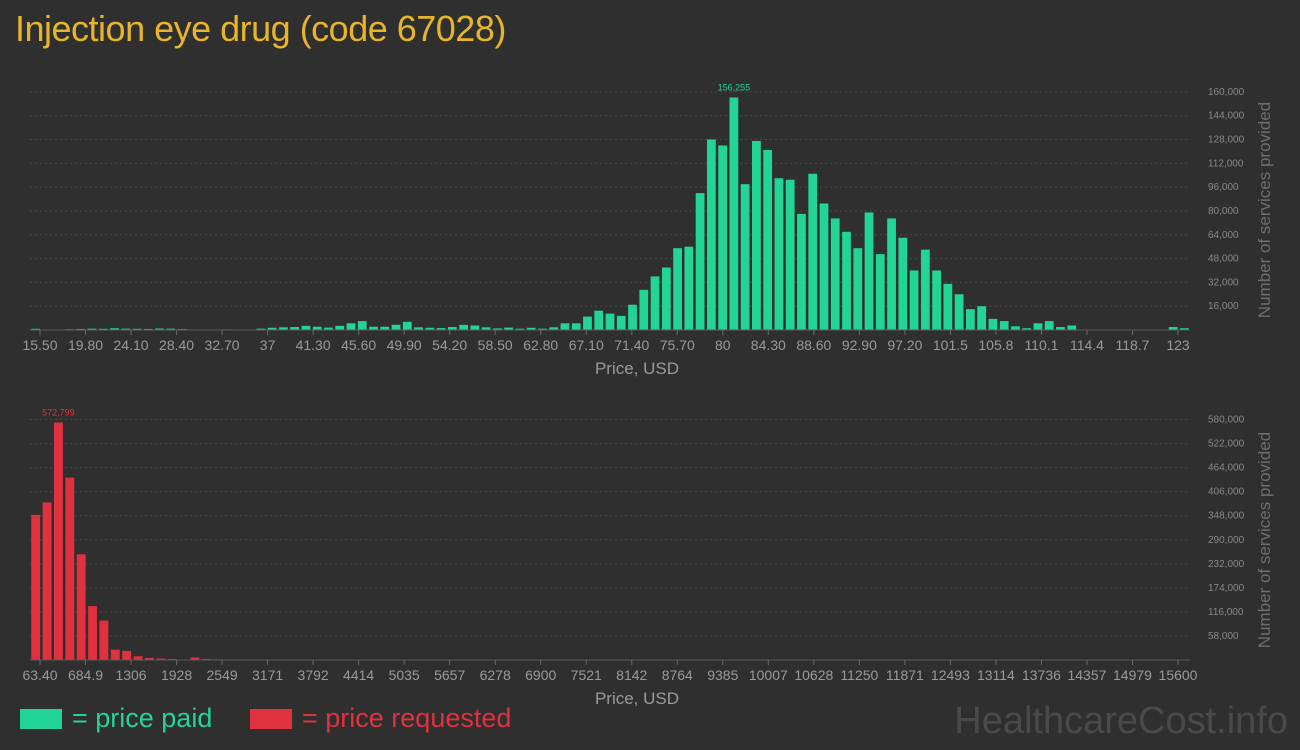 The width and height of the screenshot is (1300, 750). Describe the element at coordinates (495, 345) in the screenshot. I see `x-tick-label: 58.50` at that location.